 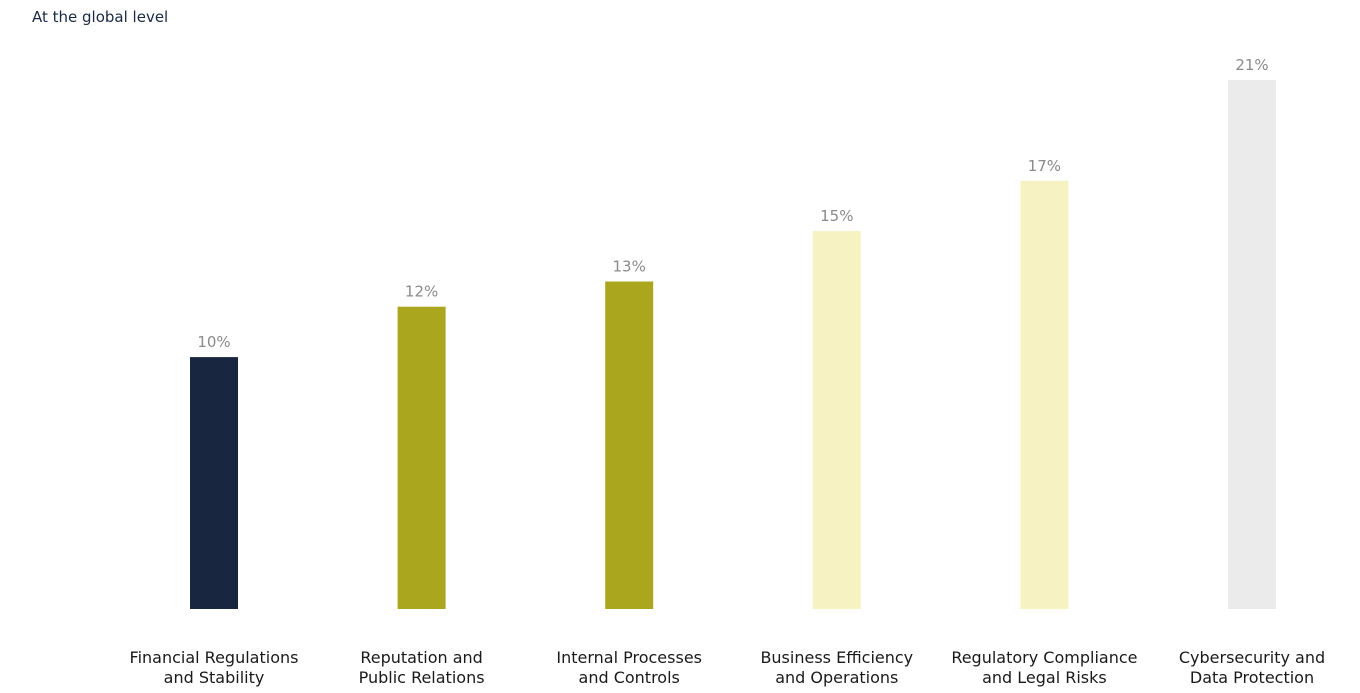 What do you see at coordinates (1252, 657) in the screenshot?
I see `category-label-line: Cybersecurity and` at bounding box center [1252, 657].